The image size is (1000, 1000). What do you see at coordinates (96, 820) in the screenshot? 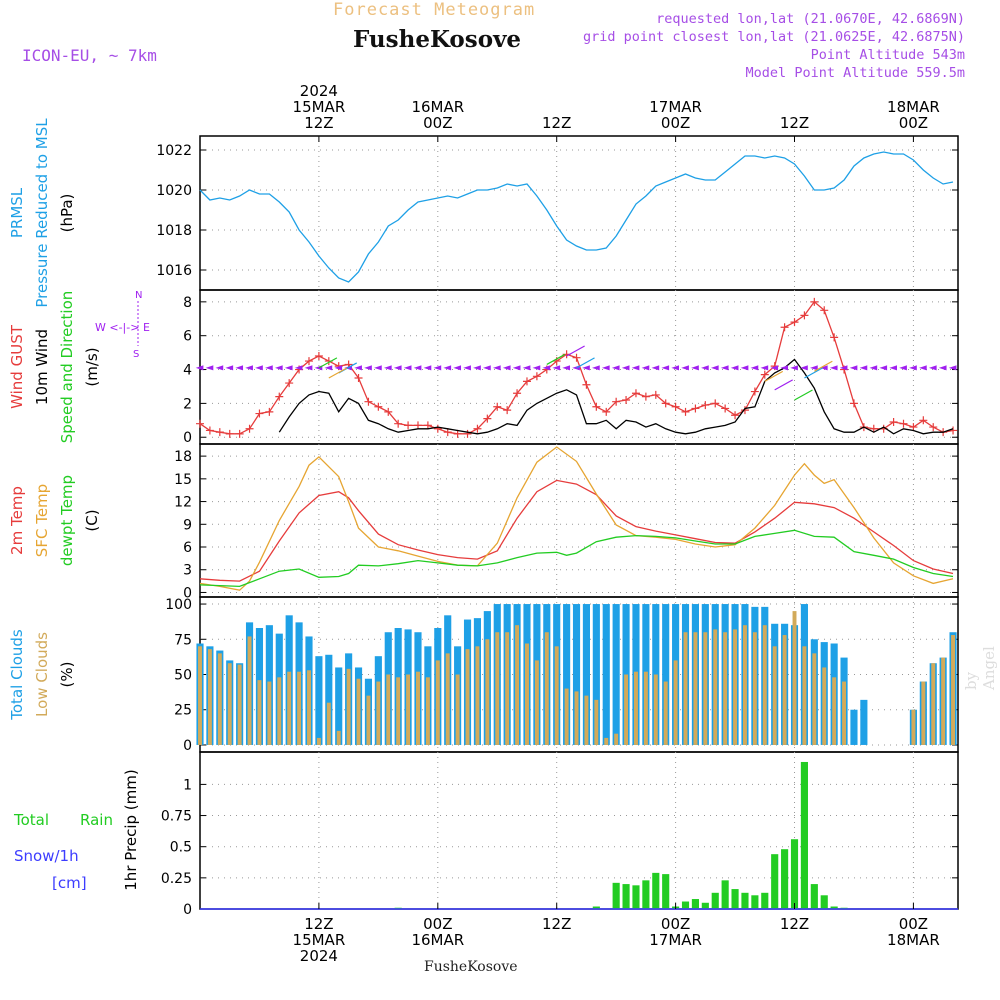
I see `precip-label-rain: Rain` at bounding box center [96, 820].